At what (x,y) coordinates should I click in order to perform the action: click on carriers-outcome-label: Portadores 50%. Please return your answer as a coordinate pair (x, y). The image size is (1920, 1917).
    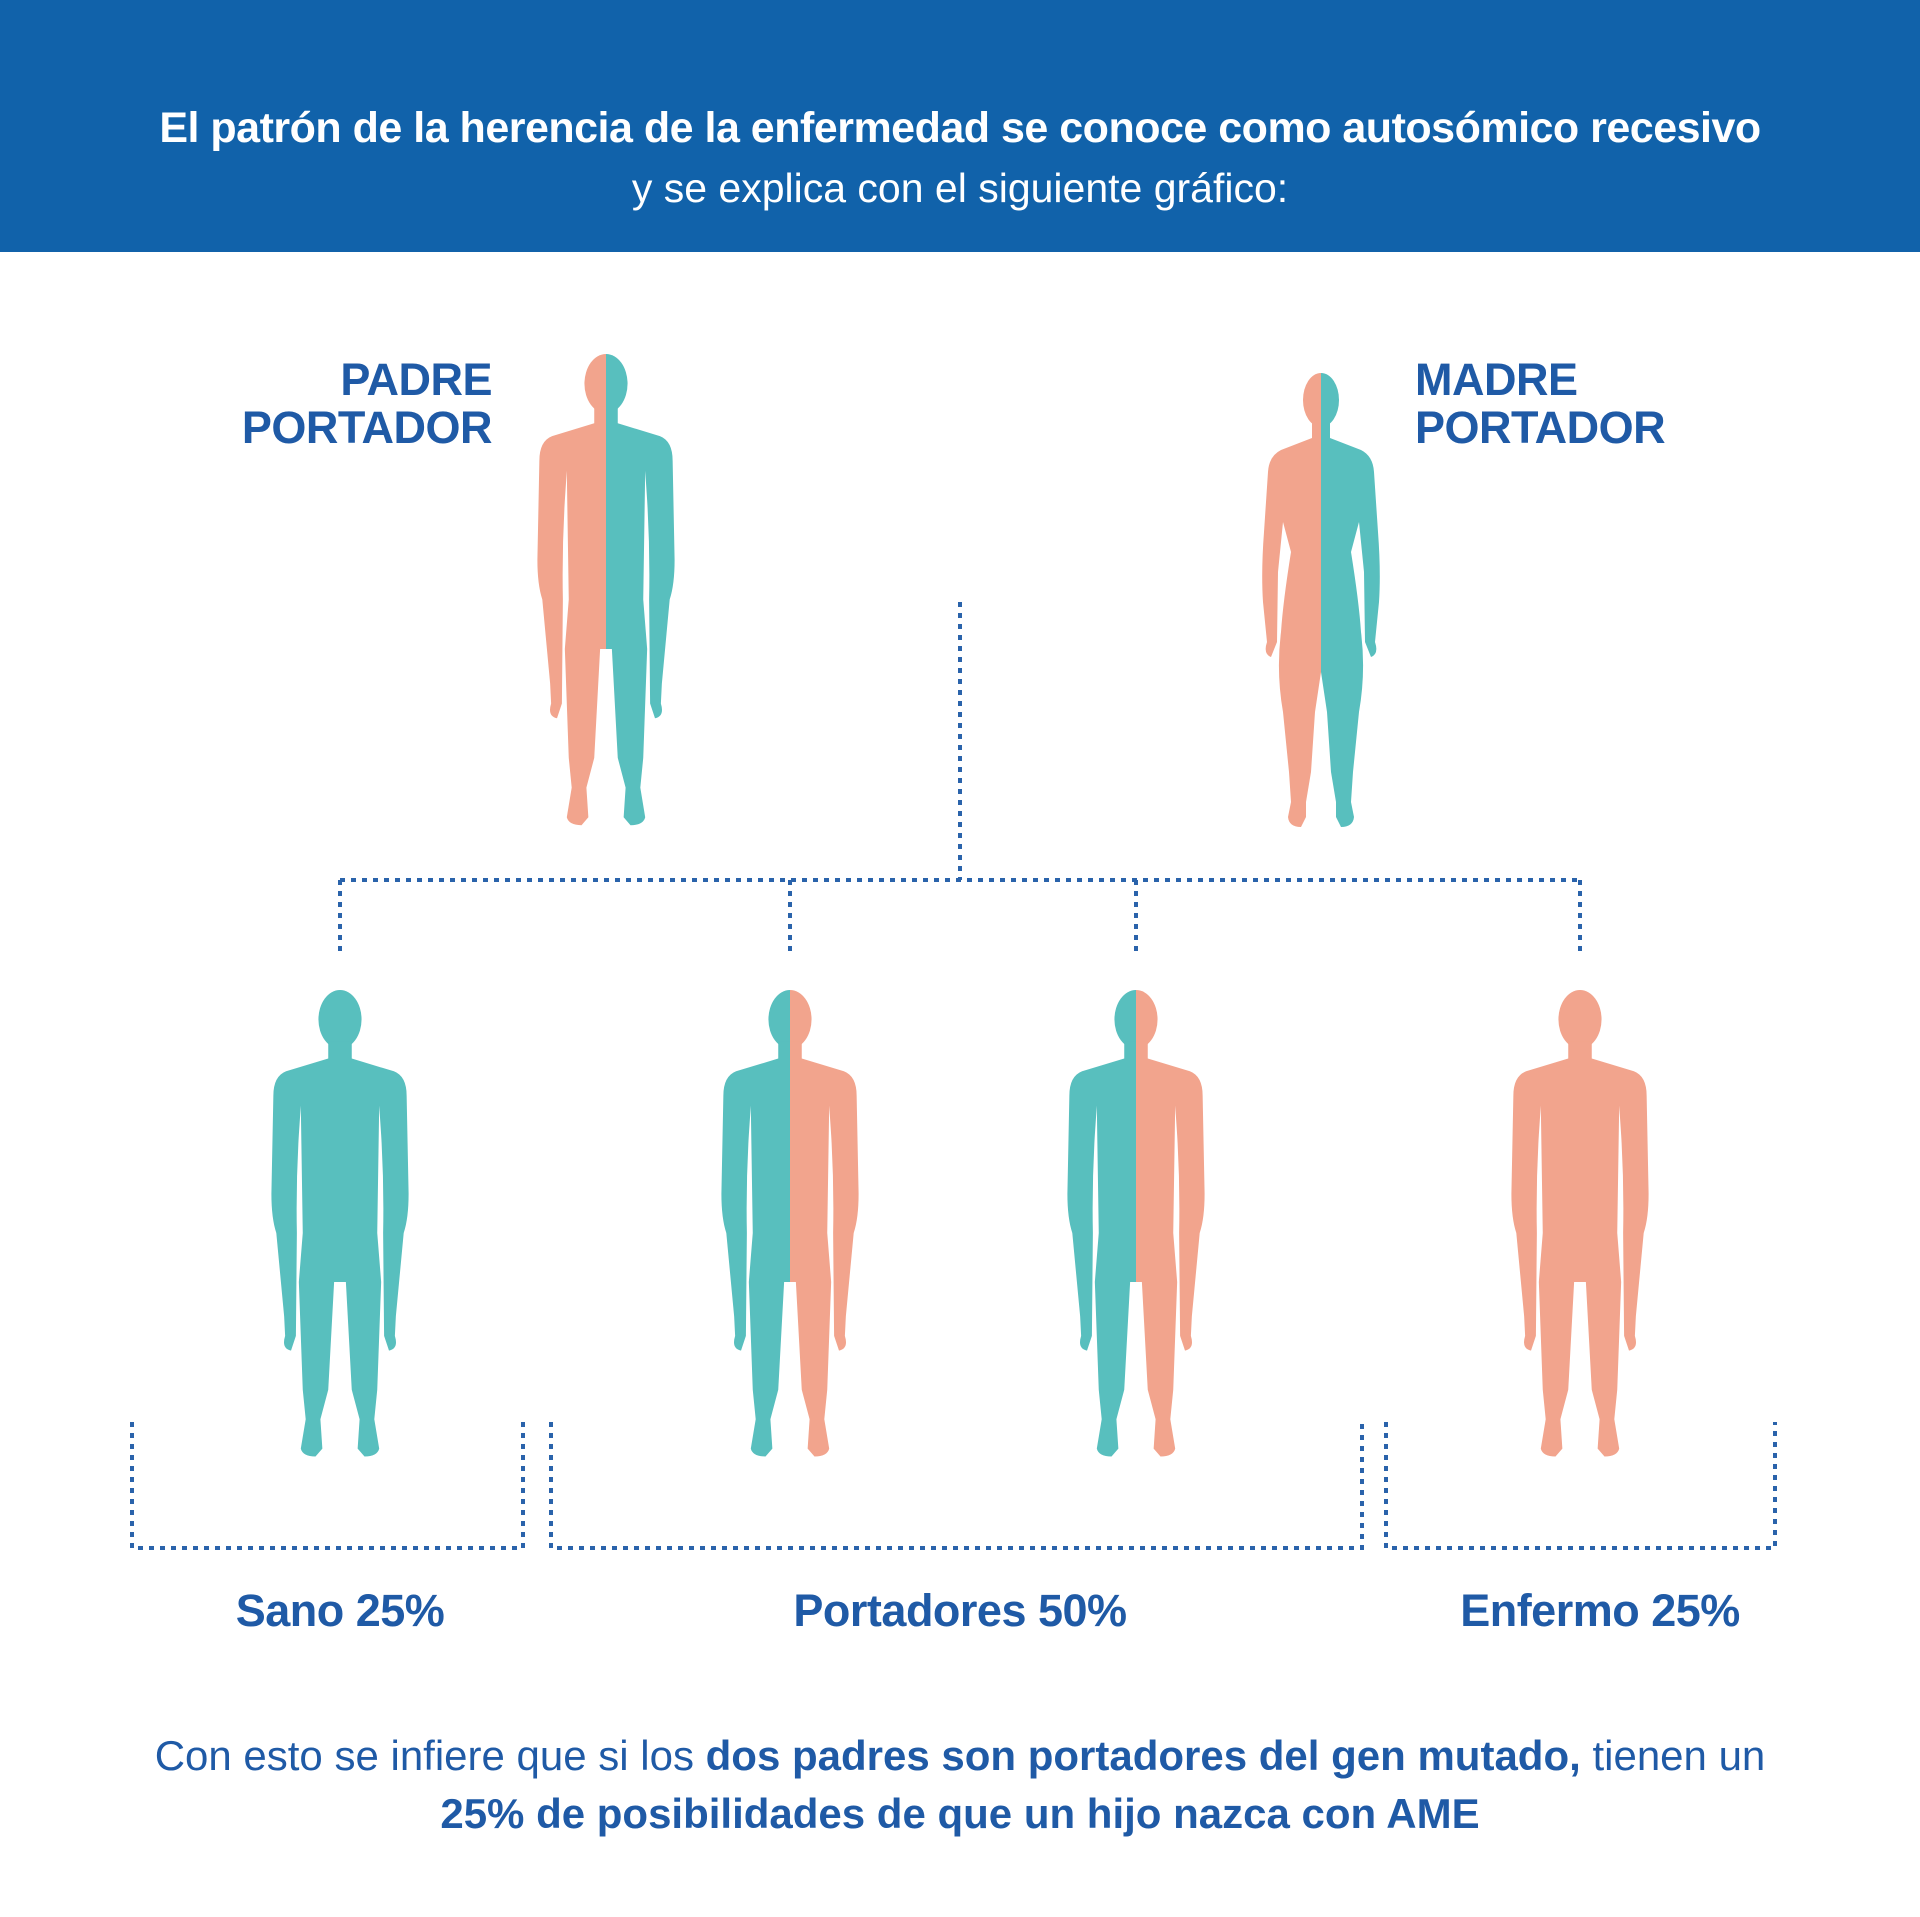
    Looking at the image, I should click on (960, 1610).